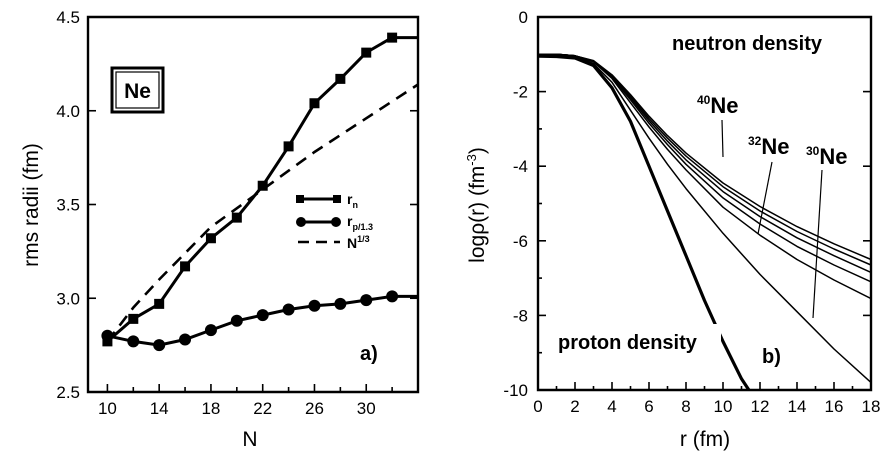  I want to click on inset-box-outline, so click(137, 90).